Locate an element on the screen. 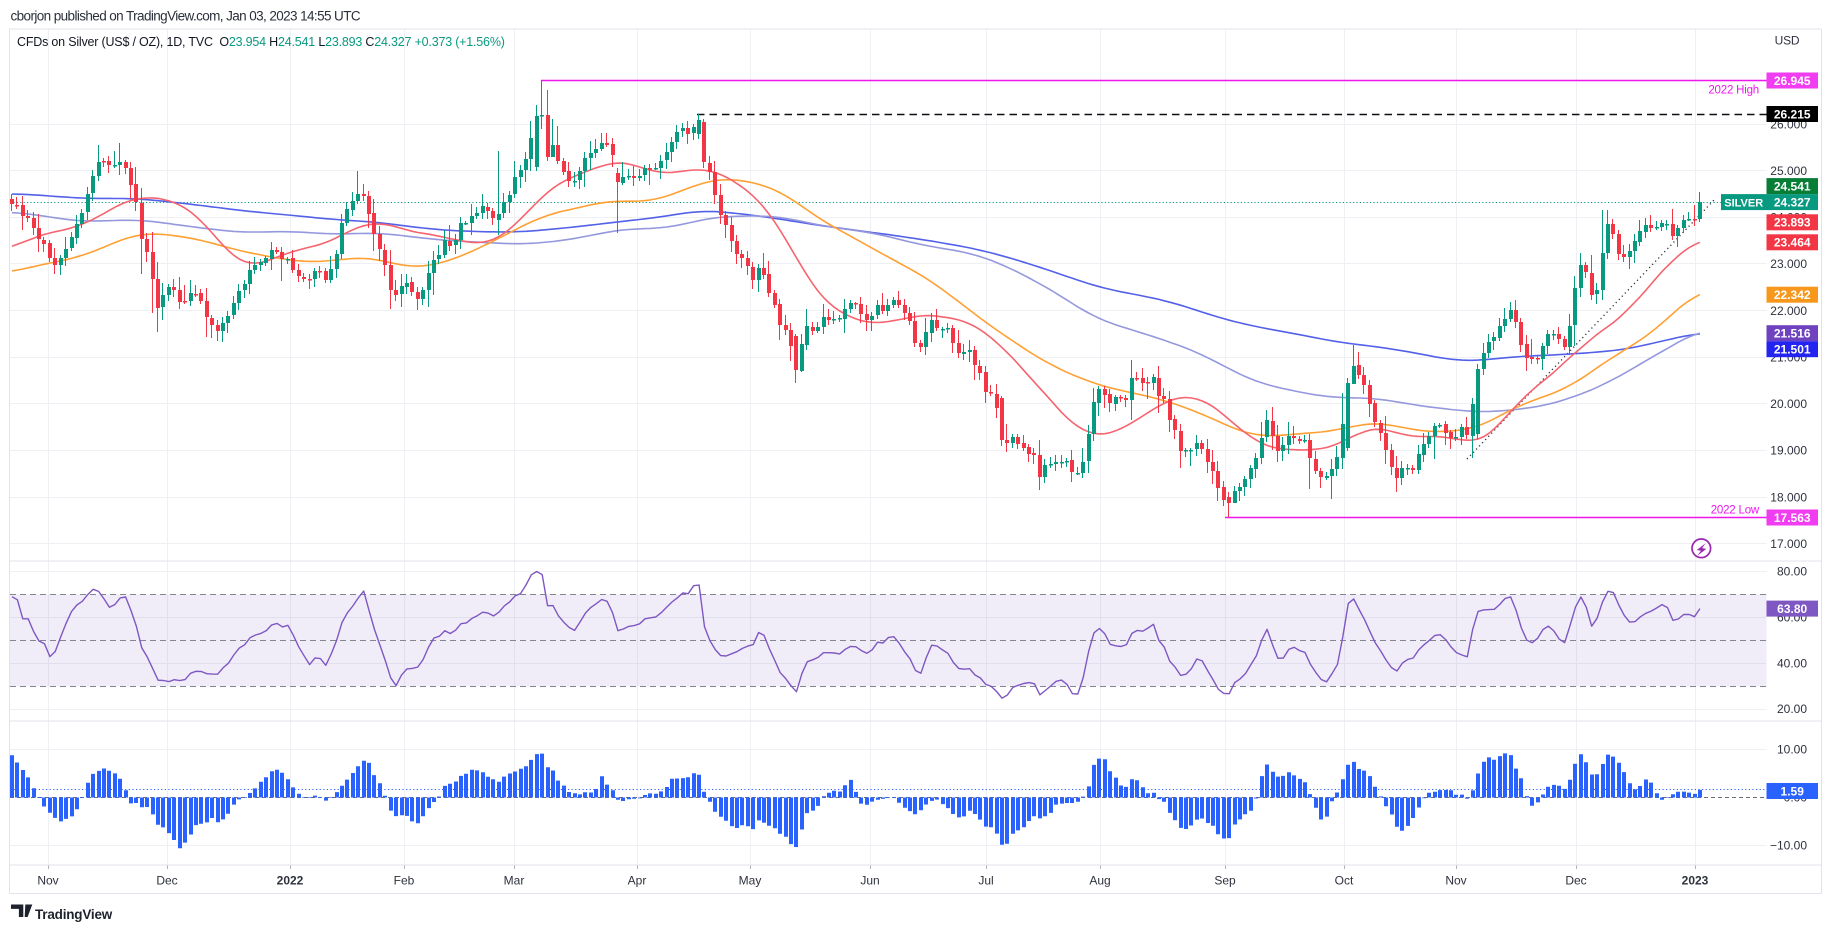 The width and height of the screenshot is (1833, 930). svg-text: TradingView is located at coordinates (74, 914).